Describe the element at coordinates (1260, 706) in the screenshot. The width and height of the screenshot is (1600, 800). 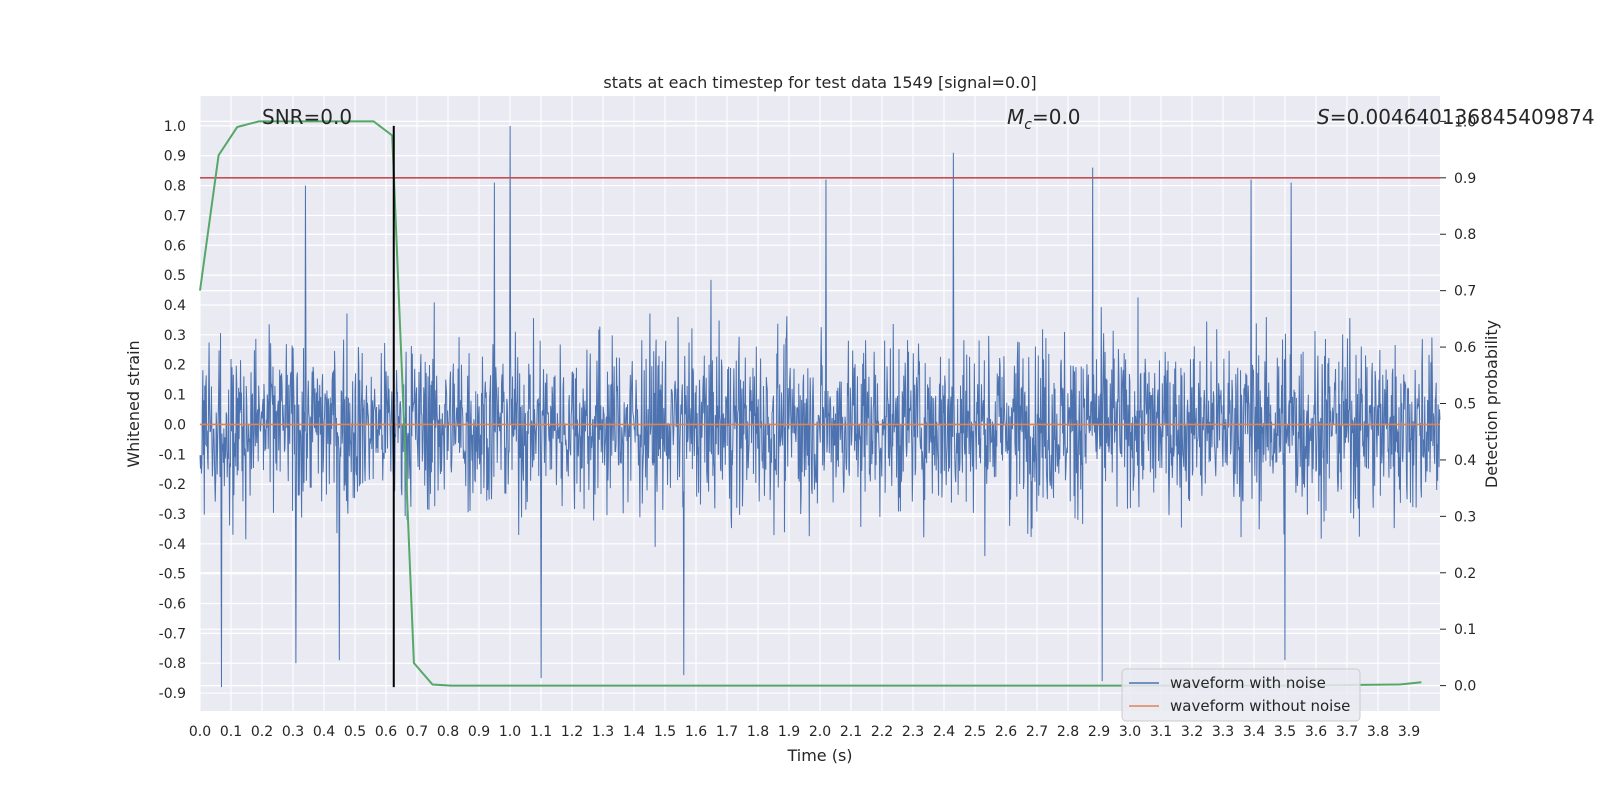
I see `legend-label-no-noise: waveform without noise` at that location.